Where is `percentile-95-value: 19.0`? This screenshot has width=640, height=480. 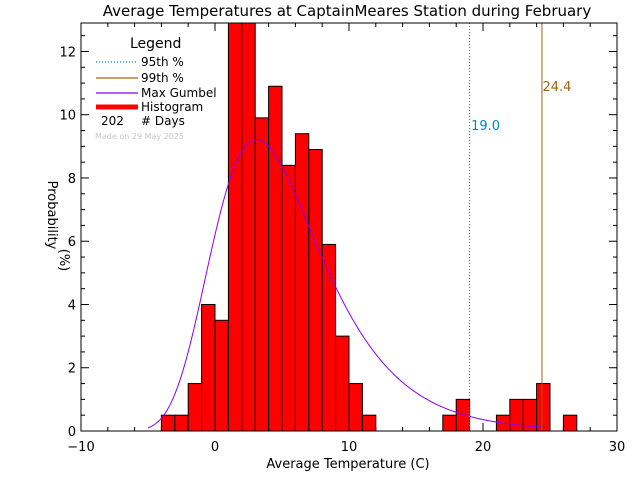 percentile-95-value: 19.0 is located at coordinates (485, 126).